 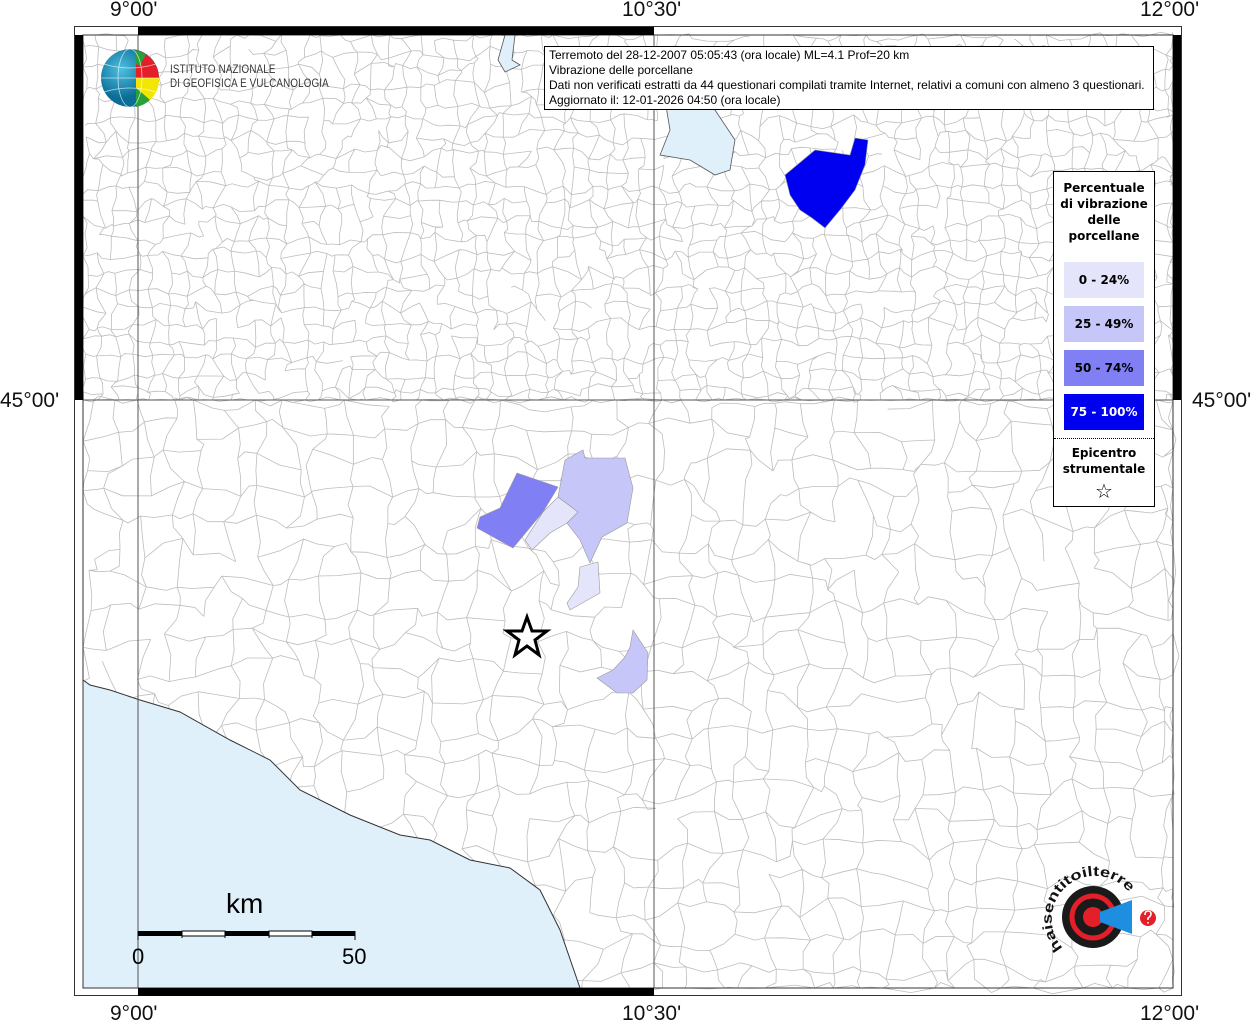 What do you see at coordinates (245, 903) in the screenshot?
I see `scale-unit: km` at bounding box center [245, 903].